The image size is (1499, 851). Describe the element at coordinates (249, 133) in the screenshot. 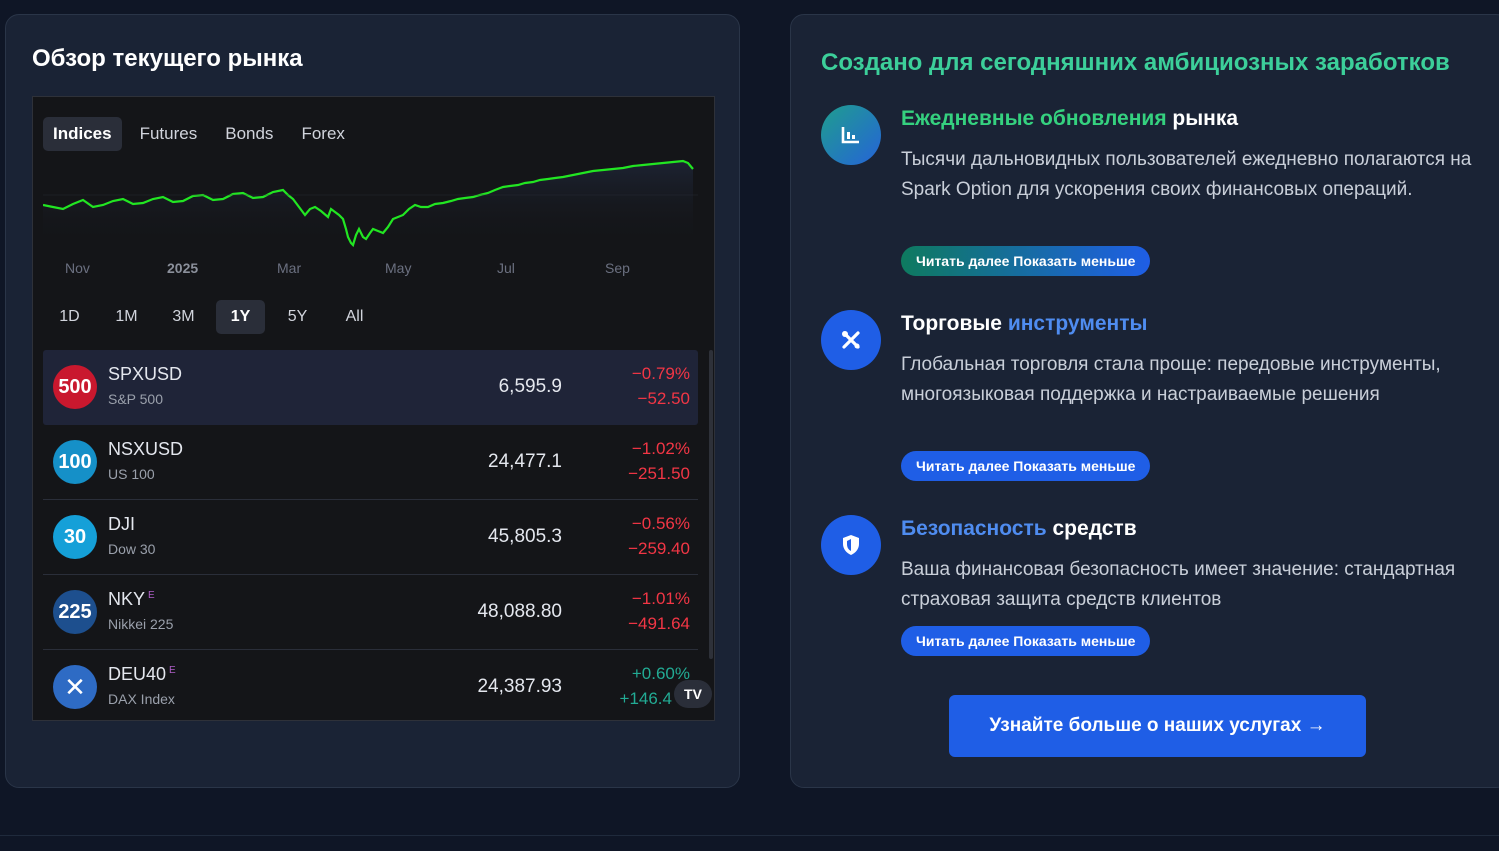

I see `tab-bonds: Bonds` at that location.